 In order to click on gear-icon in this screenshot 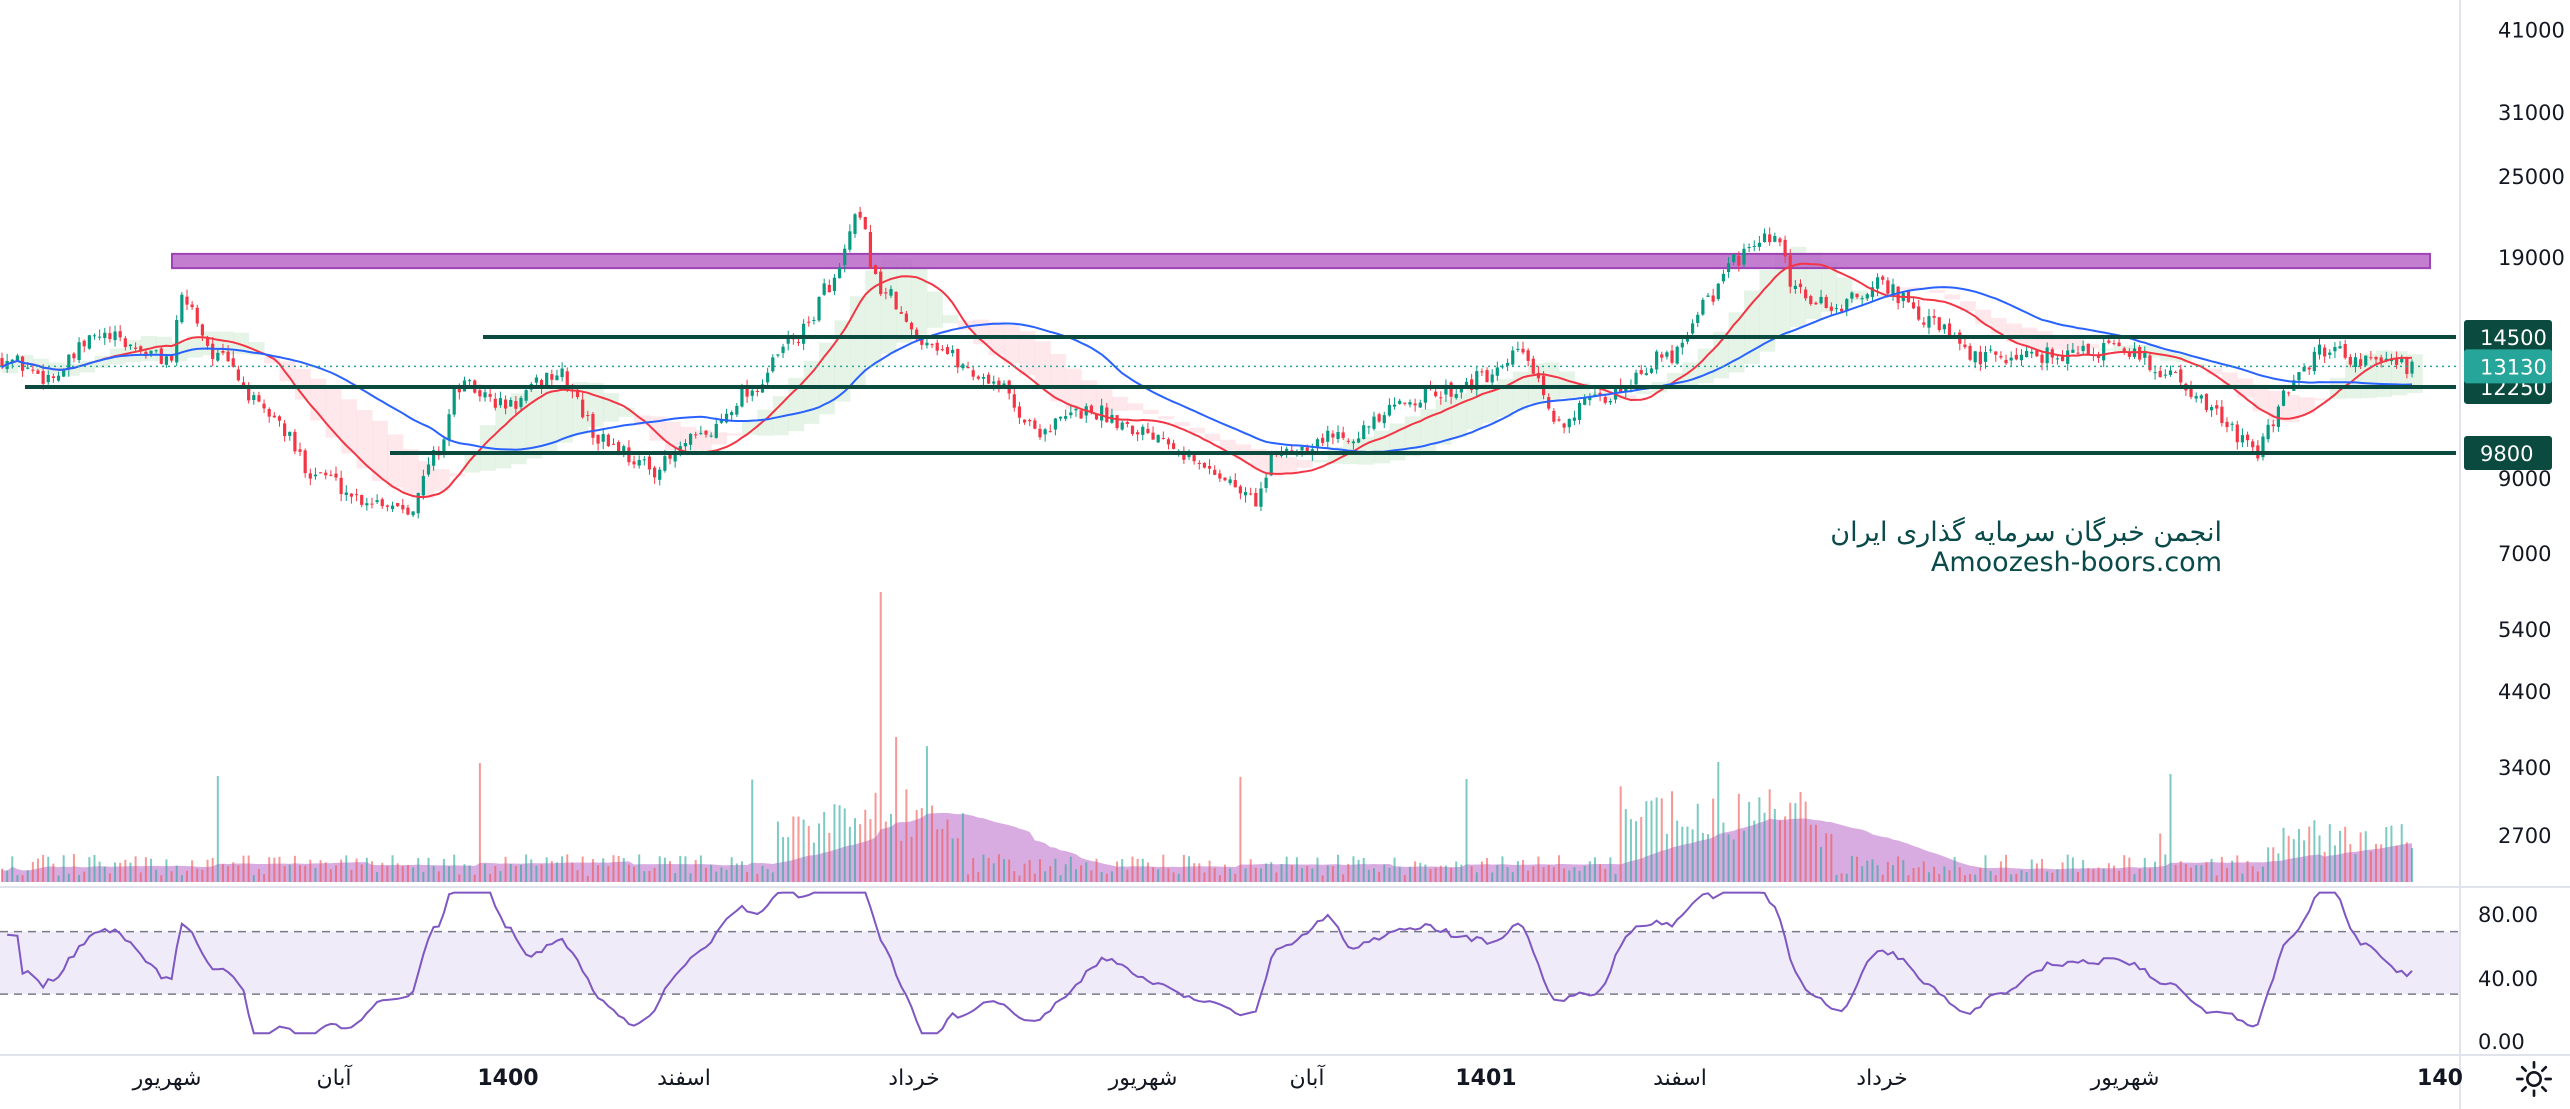, I will do `click(2534, 1079)`.